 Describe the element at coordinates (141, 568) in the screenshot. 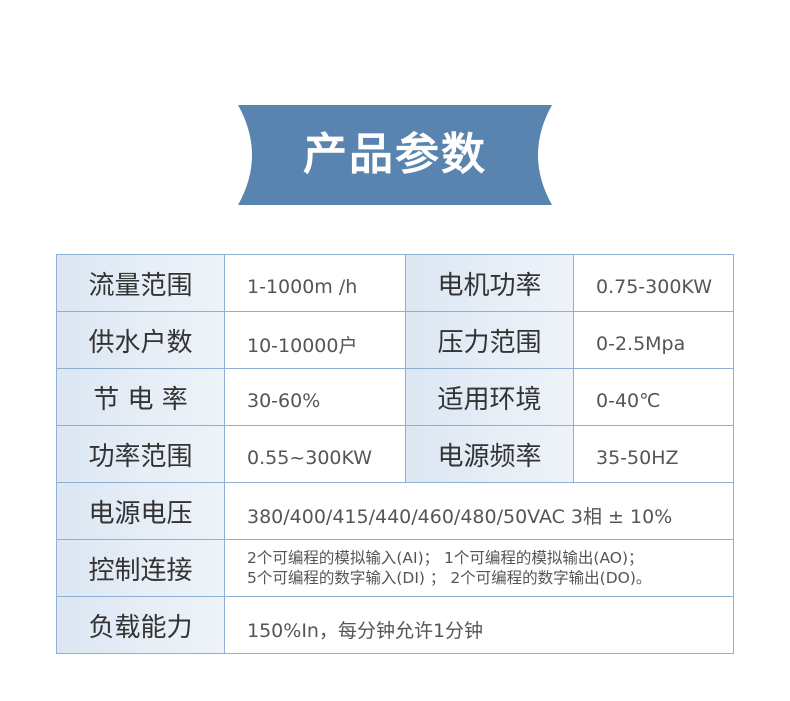

I see `param-label: 控制连接` at that location.